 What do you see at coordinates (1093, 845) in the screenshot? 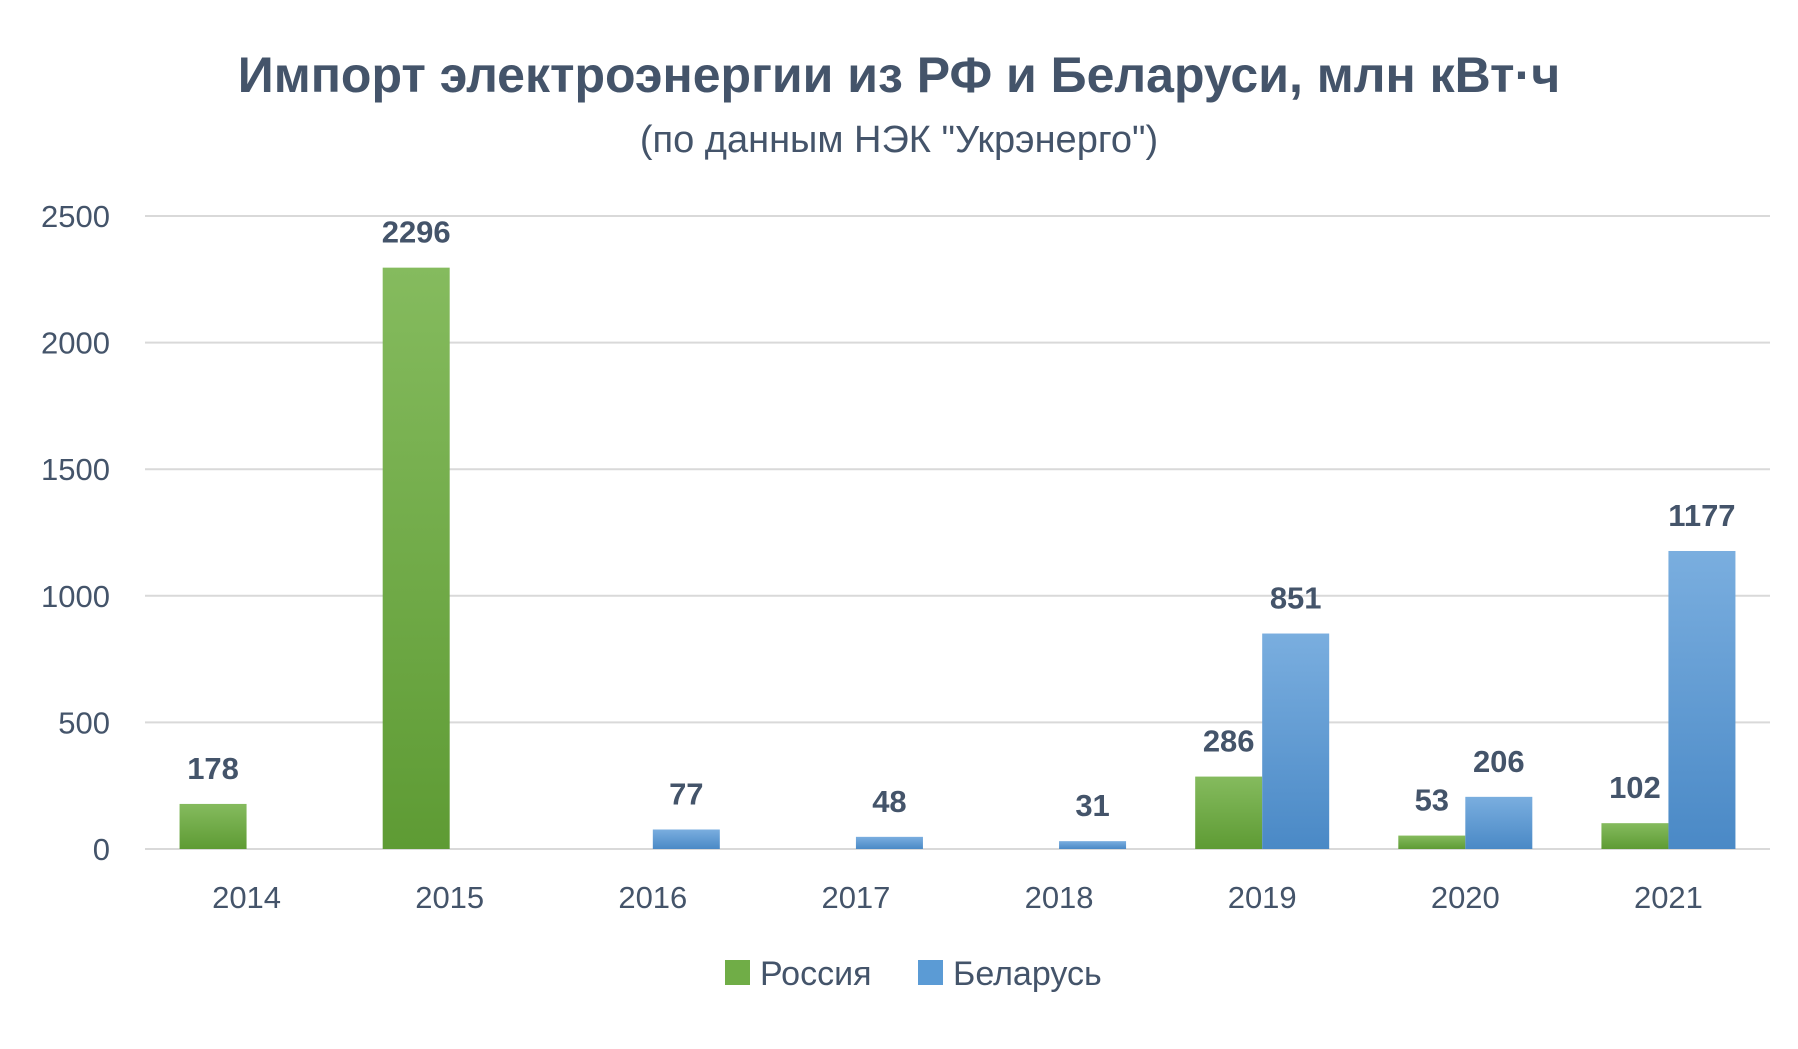
I see `bar-belarus-2018` at bounding box center [1093, 845].